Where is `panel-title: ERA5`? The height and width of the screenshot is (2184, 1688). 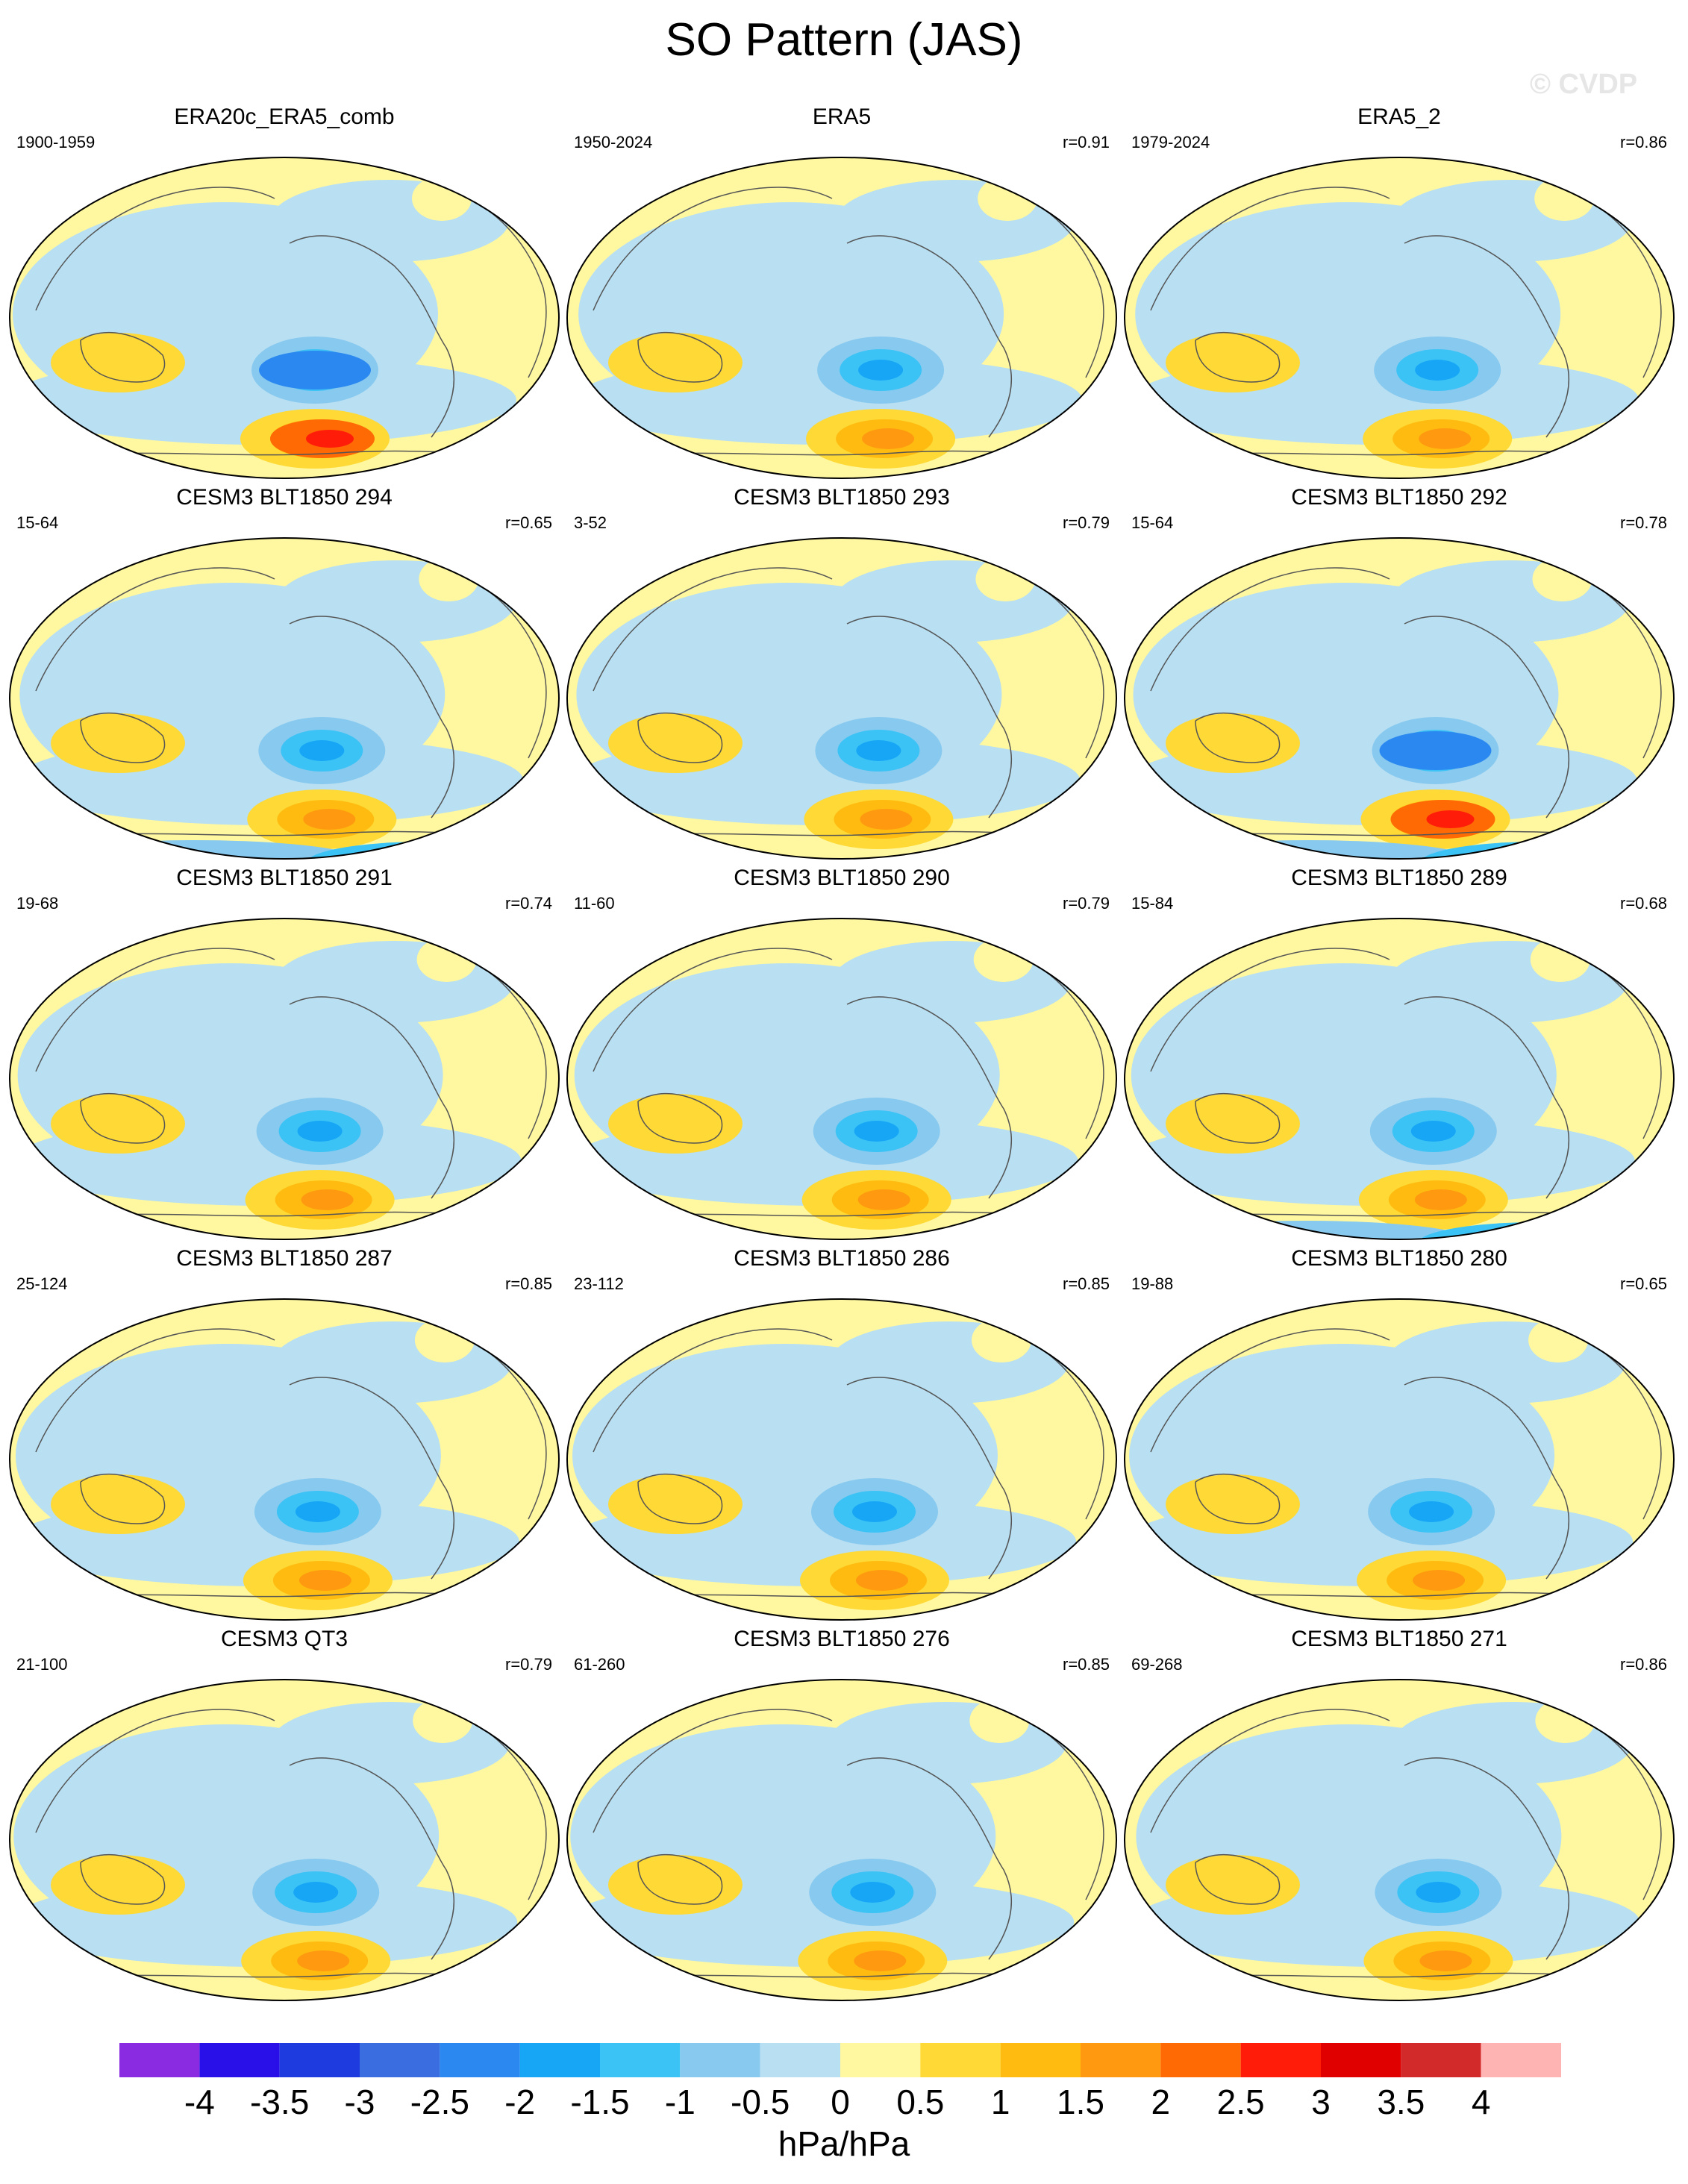 panel-title: ERA5 is located at coordinates (842, 116).